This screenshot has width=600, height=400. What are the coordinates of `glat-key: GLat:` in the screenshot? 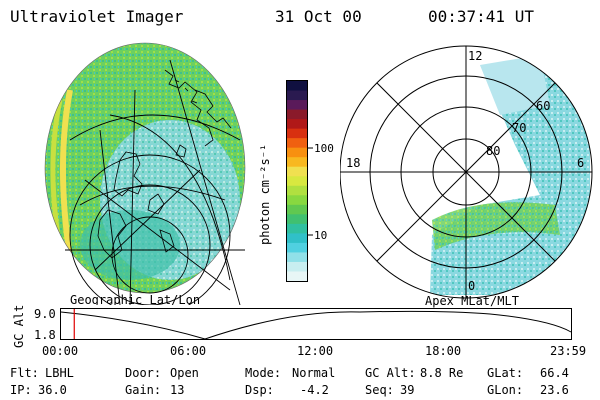 It's located at (505, 373).